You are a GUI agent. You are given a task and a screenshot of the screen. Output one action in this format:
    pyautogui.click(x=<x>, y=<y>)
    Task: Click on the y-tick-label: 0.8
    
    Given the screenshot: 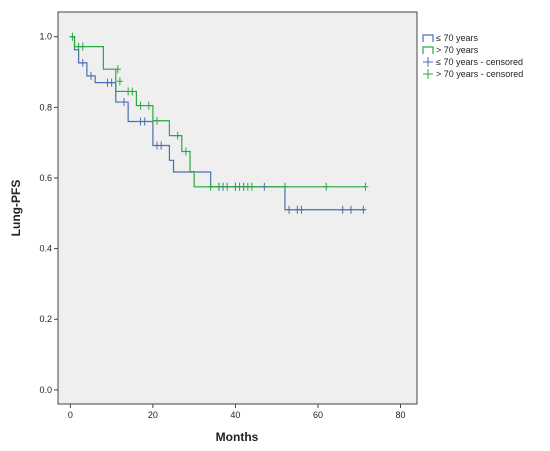 What is the action you would take?
    pyautogui.click(x=45, y=107)
    